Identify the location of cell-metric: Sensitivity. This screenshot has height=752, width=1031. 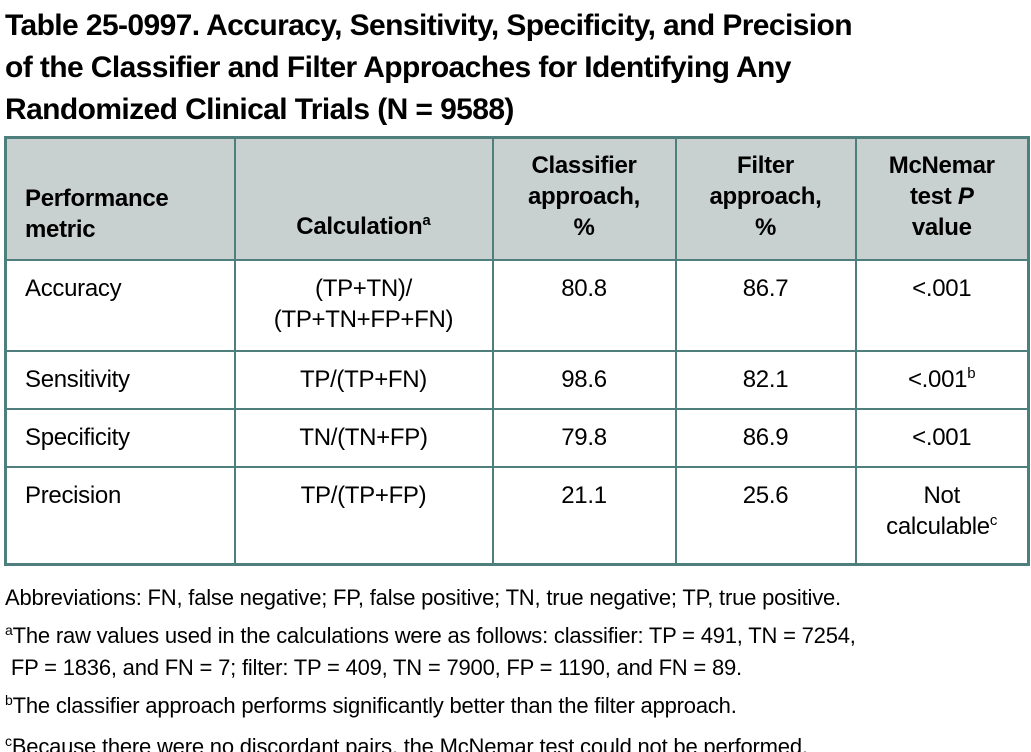
(120, 379).